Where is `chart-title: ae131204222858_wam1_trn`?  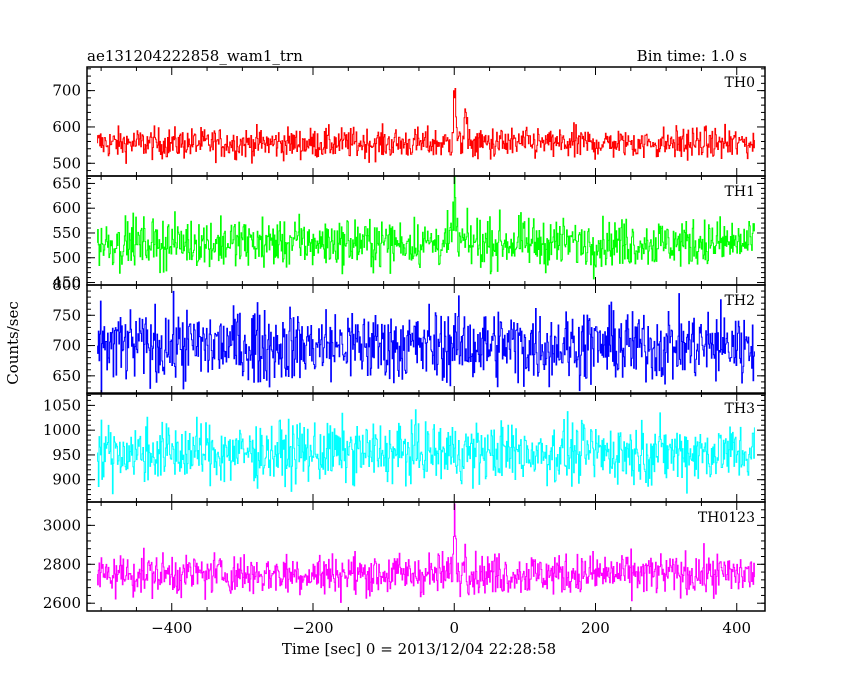
chart-title: ae131204222858_wam1_trn is located at coordinates (195, 56).